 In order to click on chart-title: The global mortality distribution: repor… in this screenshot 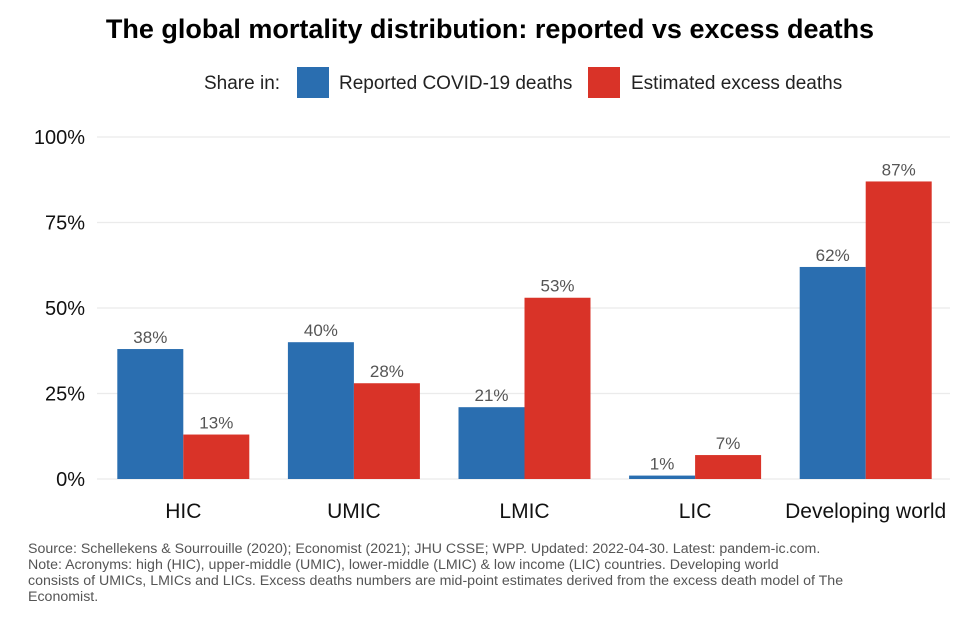, I will do `click(490, 29)`.